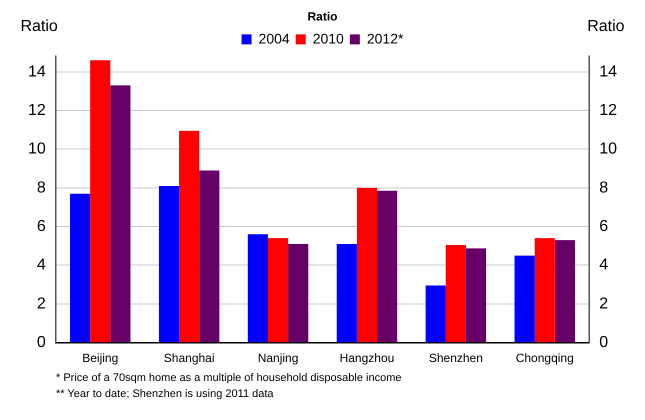  I want to click on y-axis-title: Ratio, so click(39, 26).